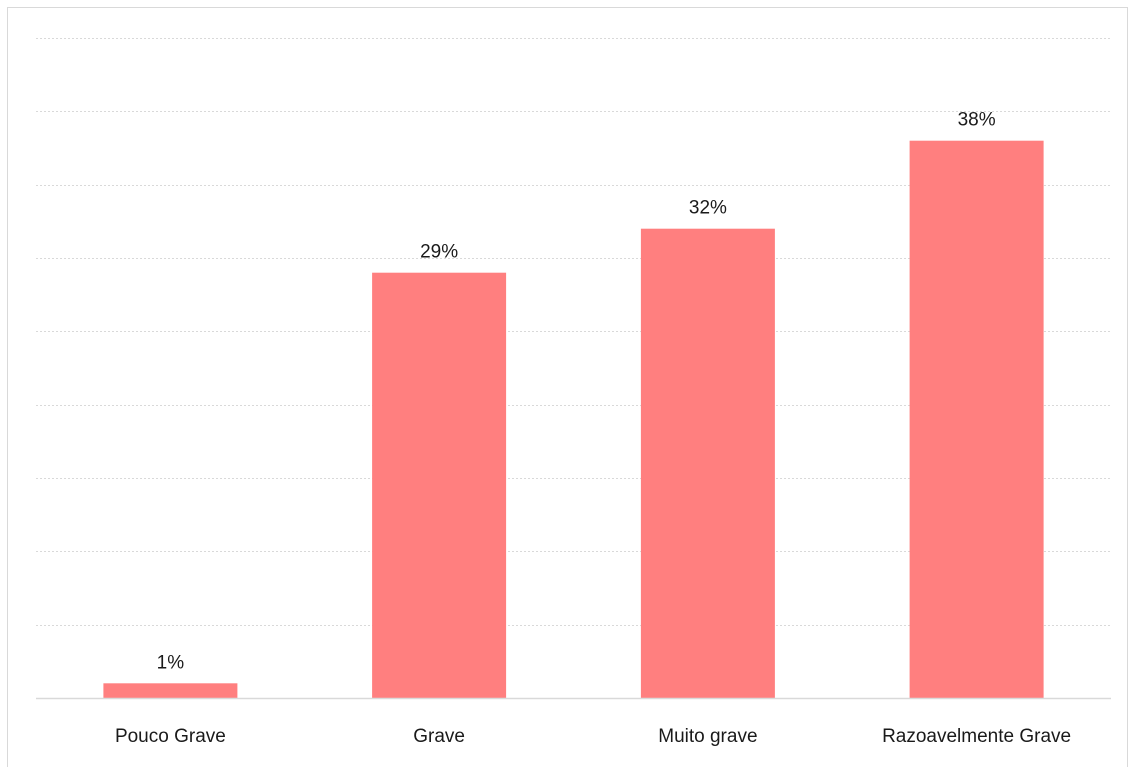 This screenshot has height=768, width=1131. I want to click on data-label: 29%, so click(439, 252).